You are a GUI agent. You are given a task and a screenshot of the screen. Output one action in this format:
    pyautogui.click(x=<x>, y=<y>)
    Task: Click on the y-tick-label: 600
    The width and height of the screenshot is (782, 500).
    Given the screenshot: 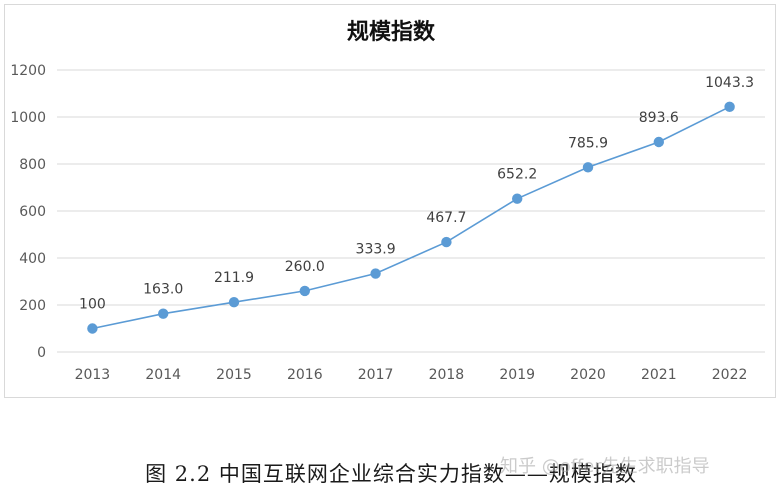 What is the action you would take?
    pyautogui.click(x=32, y=212)
    